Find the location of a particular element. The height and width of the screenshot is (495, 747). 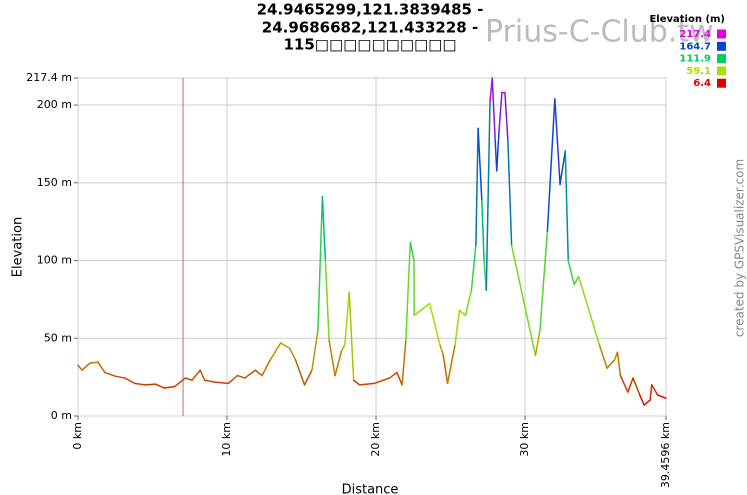

y-tick-label: 100 m is located at coordinates (54, 260).